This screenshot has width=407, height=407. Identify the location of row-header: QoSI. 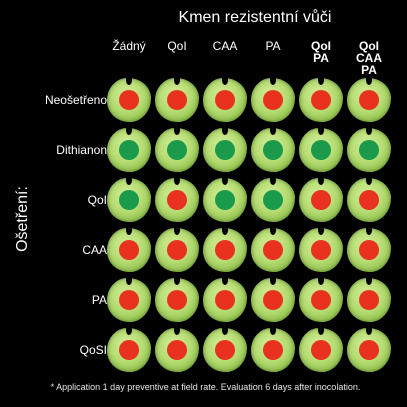
(93, 350).